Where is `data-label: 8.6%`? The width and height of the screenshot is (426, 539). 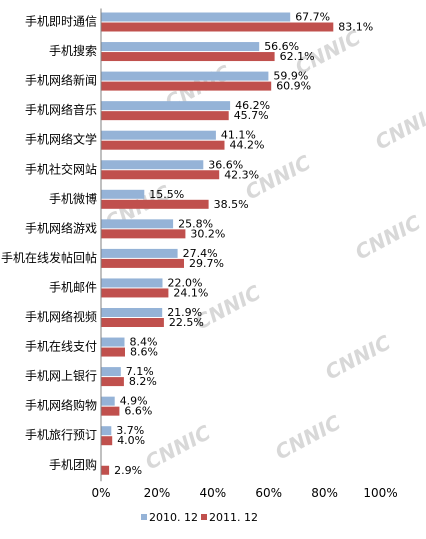 data-label: 8.6% is located at coordinates (144, 352).